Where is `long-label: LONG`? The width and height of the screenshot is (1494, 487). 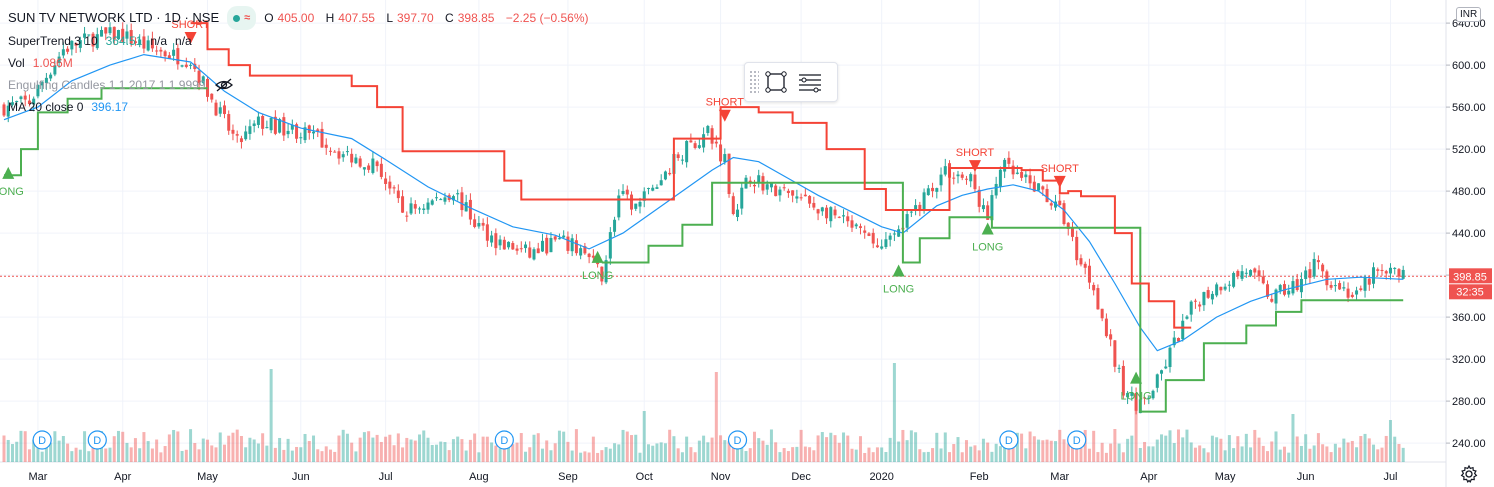
long-label: LONG is located at coordinates (1135, 397).